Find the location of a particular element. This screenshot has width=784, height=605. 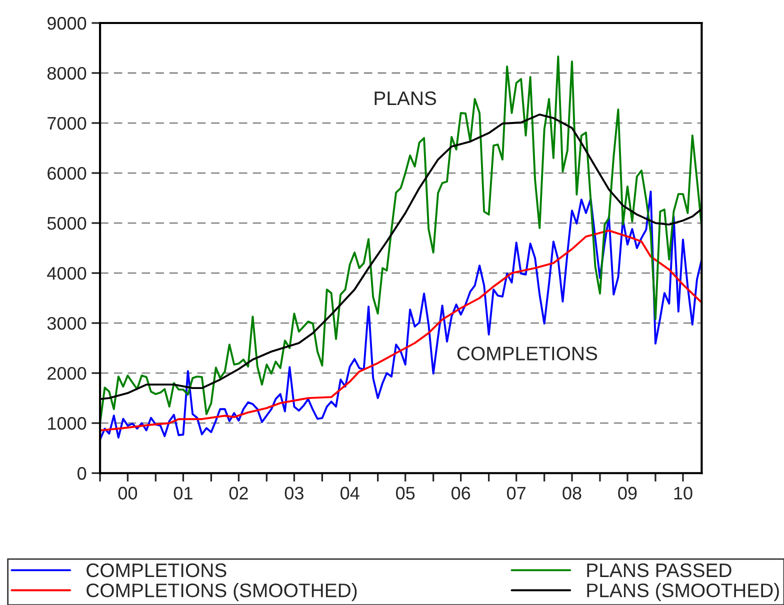

legend-label: PLANS (SMOOTHED) is located at coordinates (683, 592).